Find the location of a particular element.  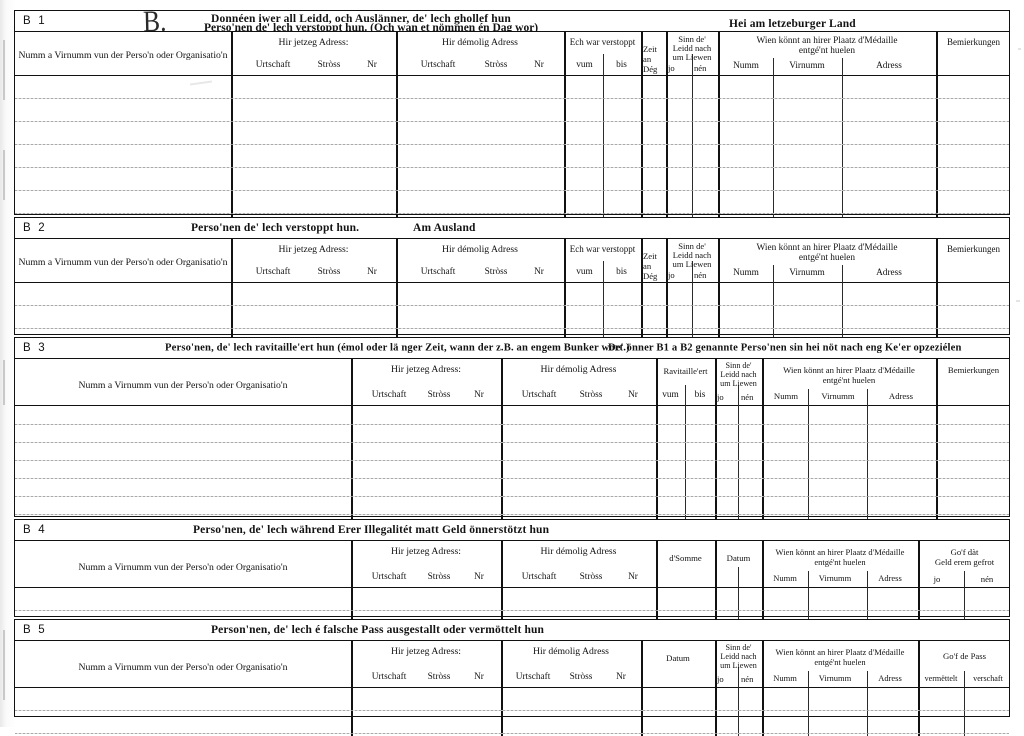

split-b2-jo-nen is located at coordinates (692, 272).